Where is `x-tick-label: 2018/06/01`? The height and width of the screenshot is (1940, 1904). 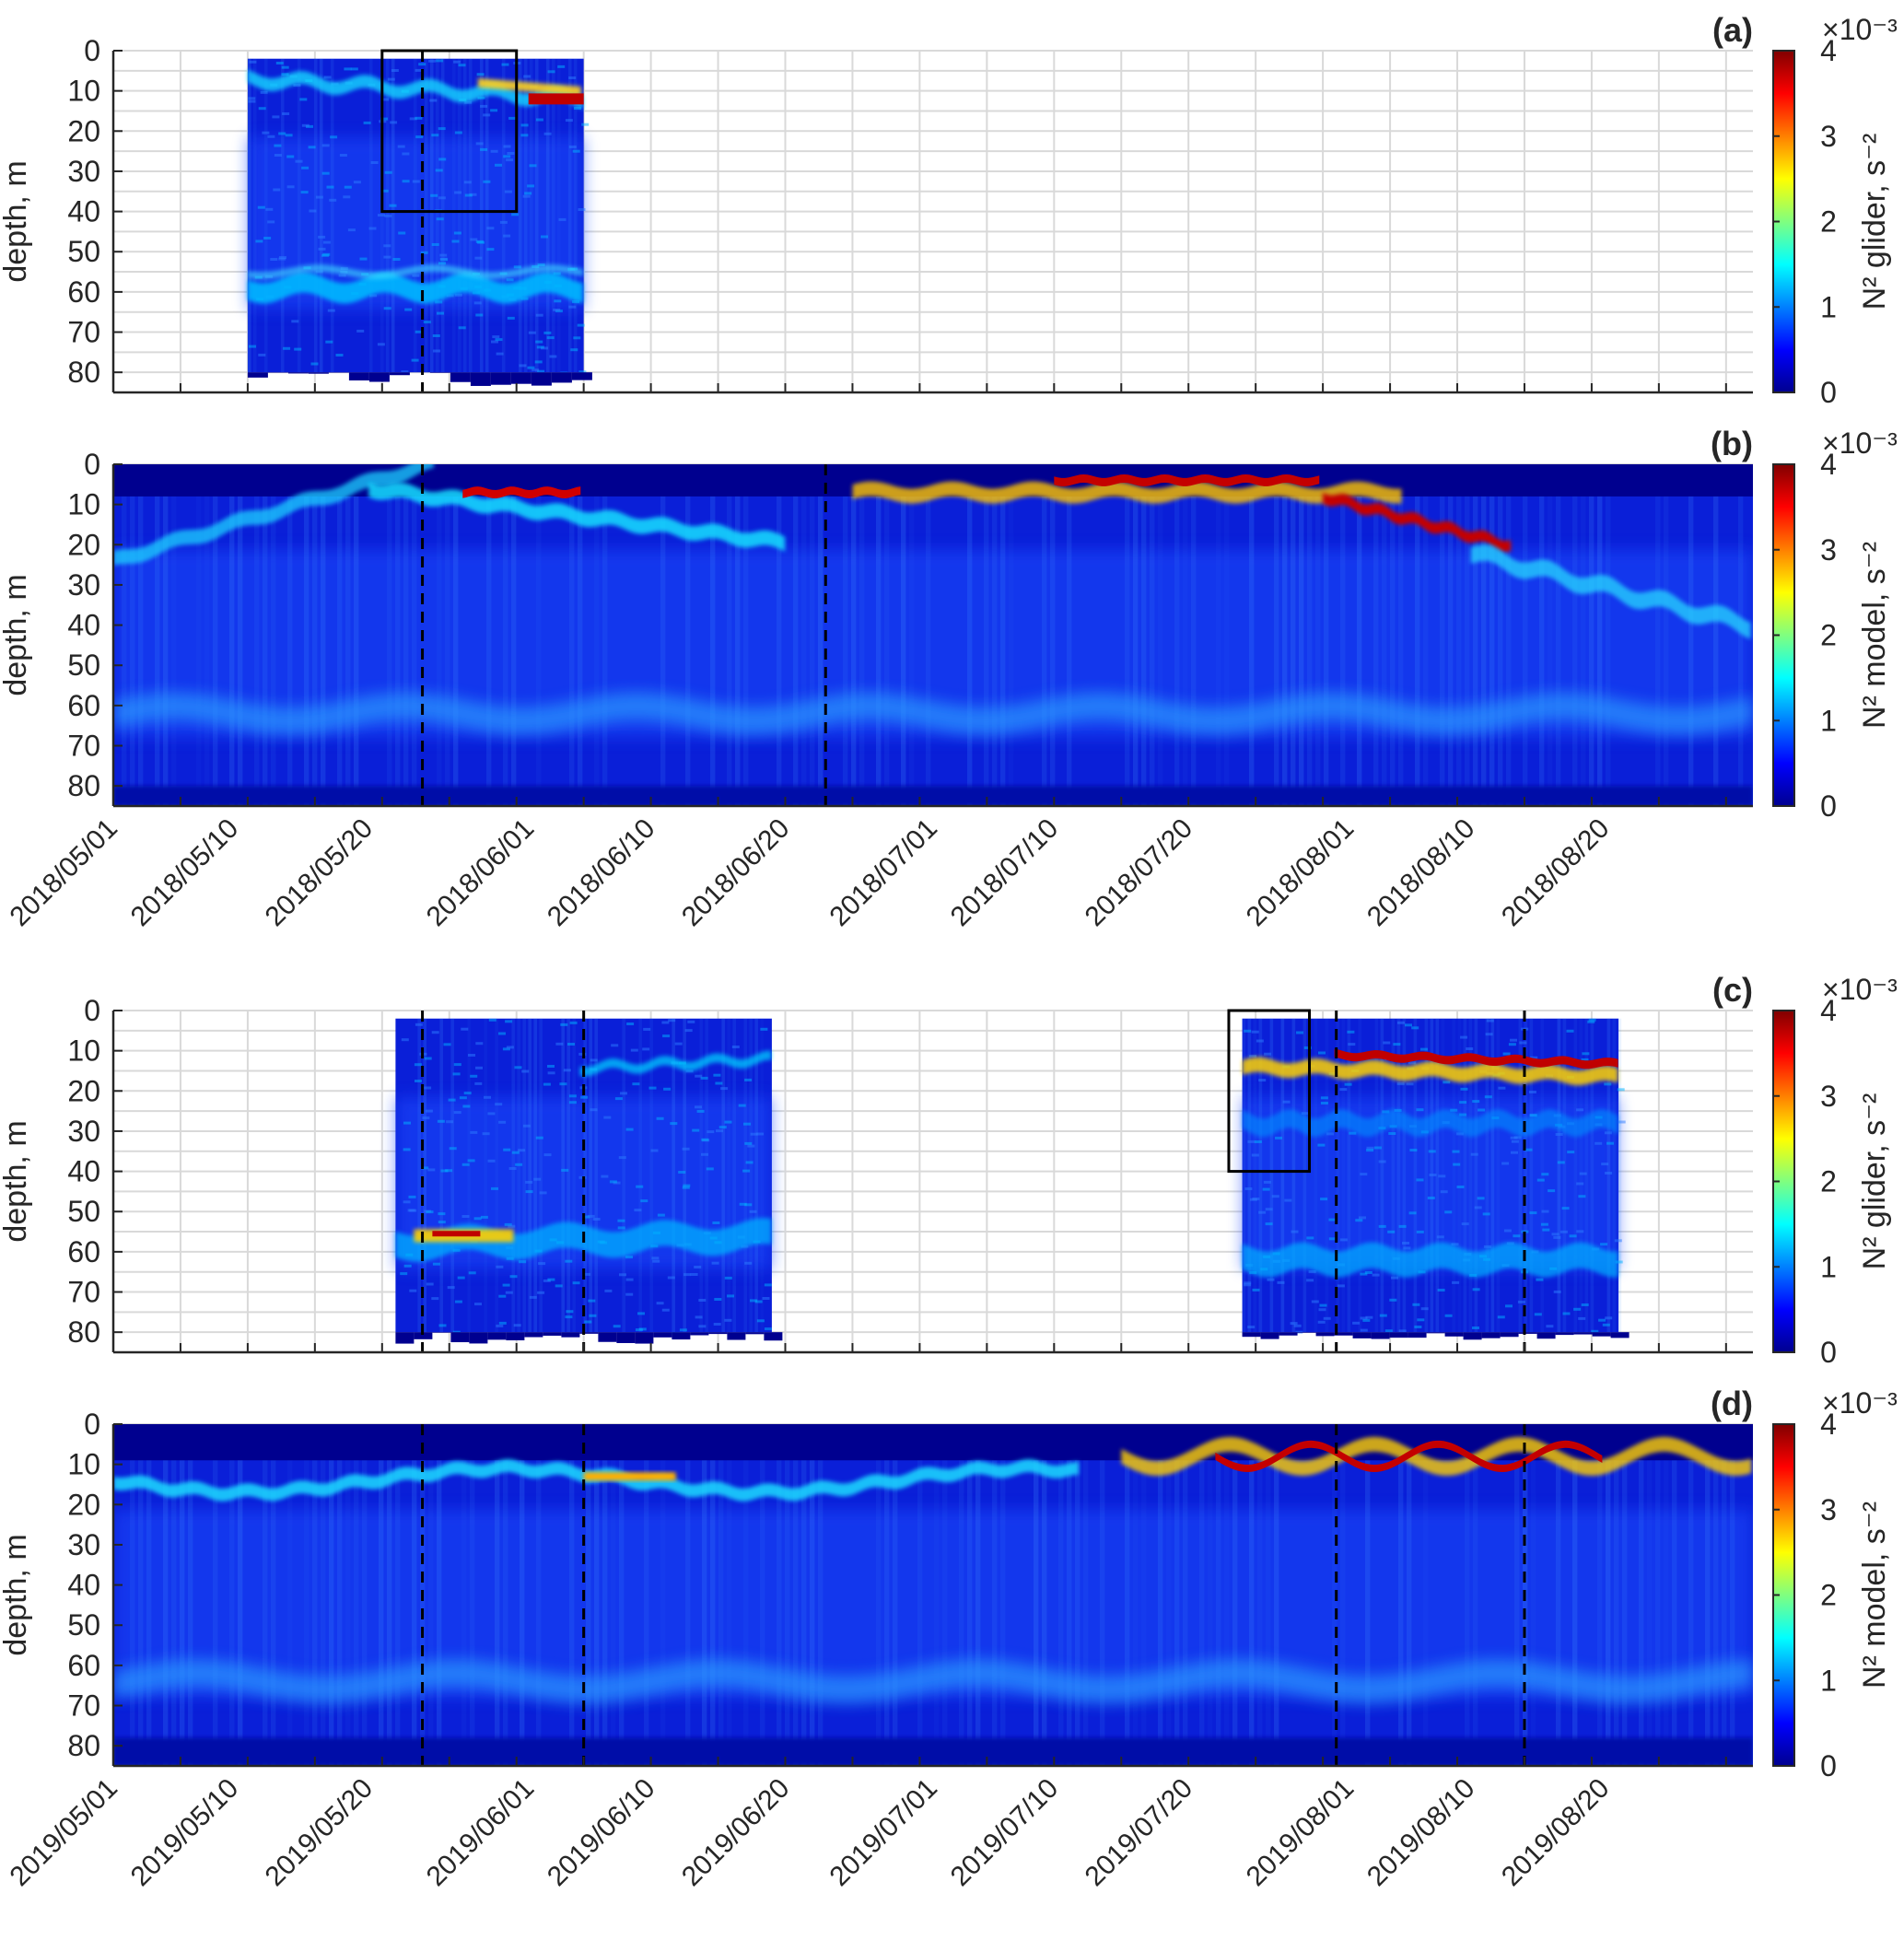
x-tick-label: 2018/06/01 is located at coordinates (481, 873).